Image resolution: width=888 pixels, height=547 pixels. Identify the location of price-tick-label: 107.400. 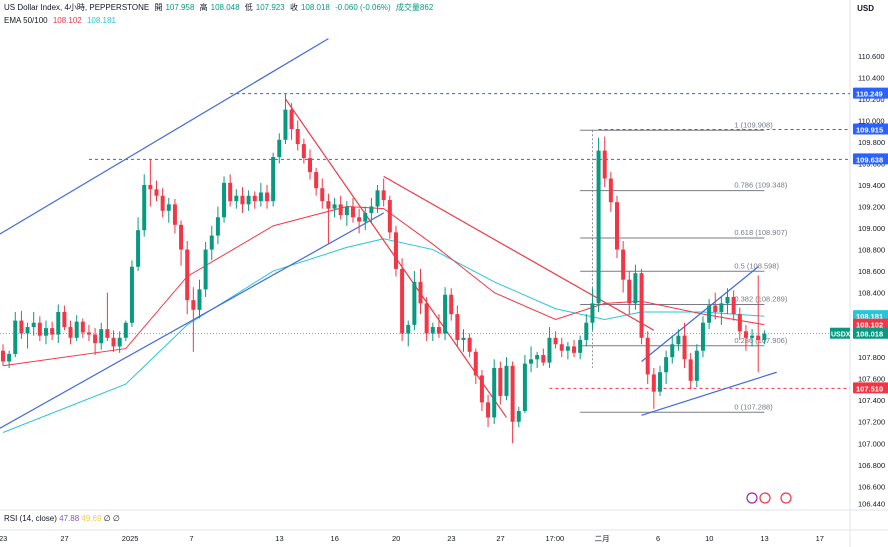
(871, 400).